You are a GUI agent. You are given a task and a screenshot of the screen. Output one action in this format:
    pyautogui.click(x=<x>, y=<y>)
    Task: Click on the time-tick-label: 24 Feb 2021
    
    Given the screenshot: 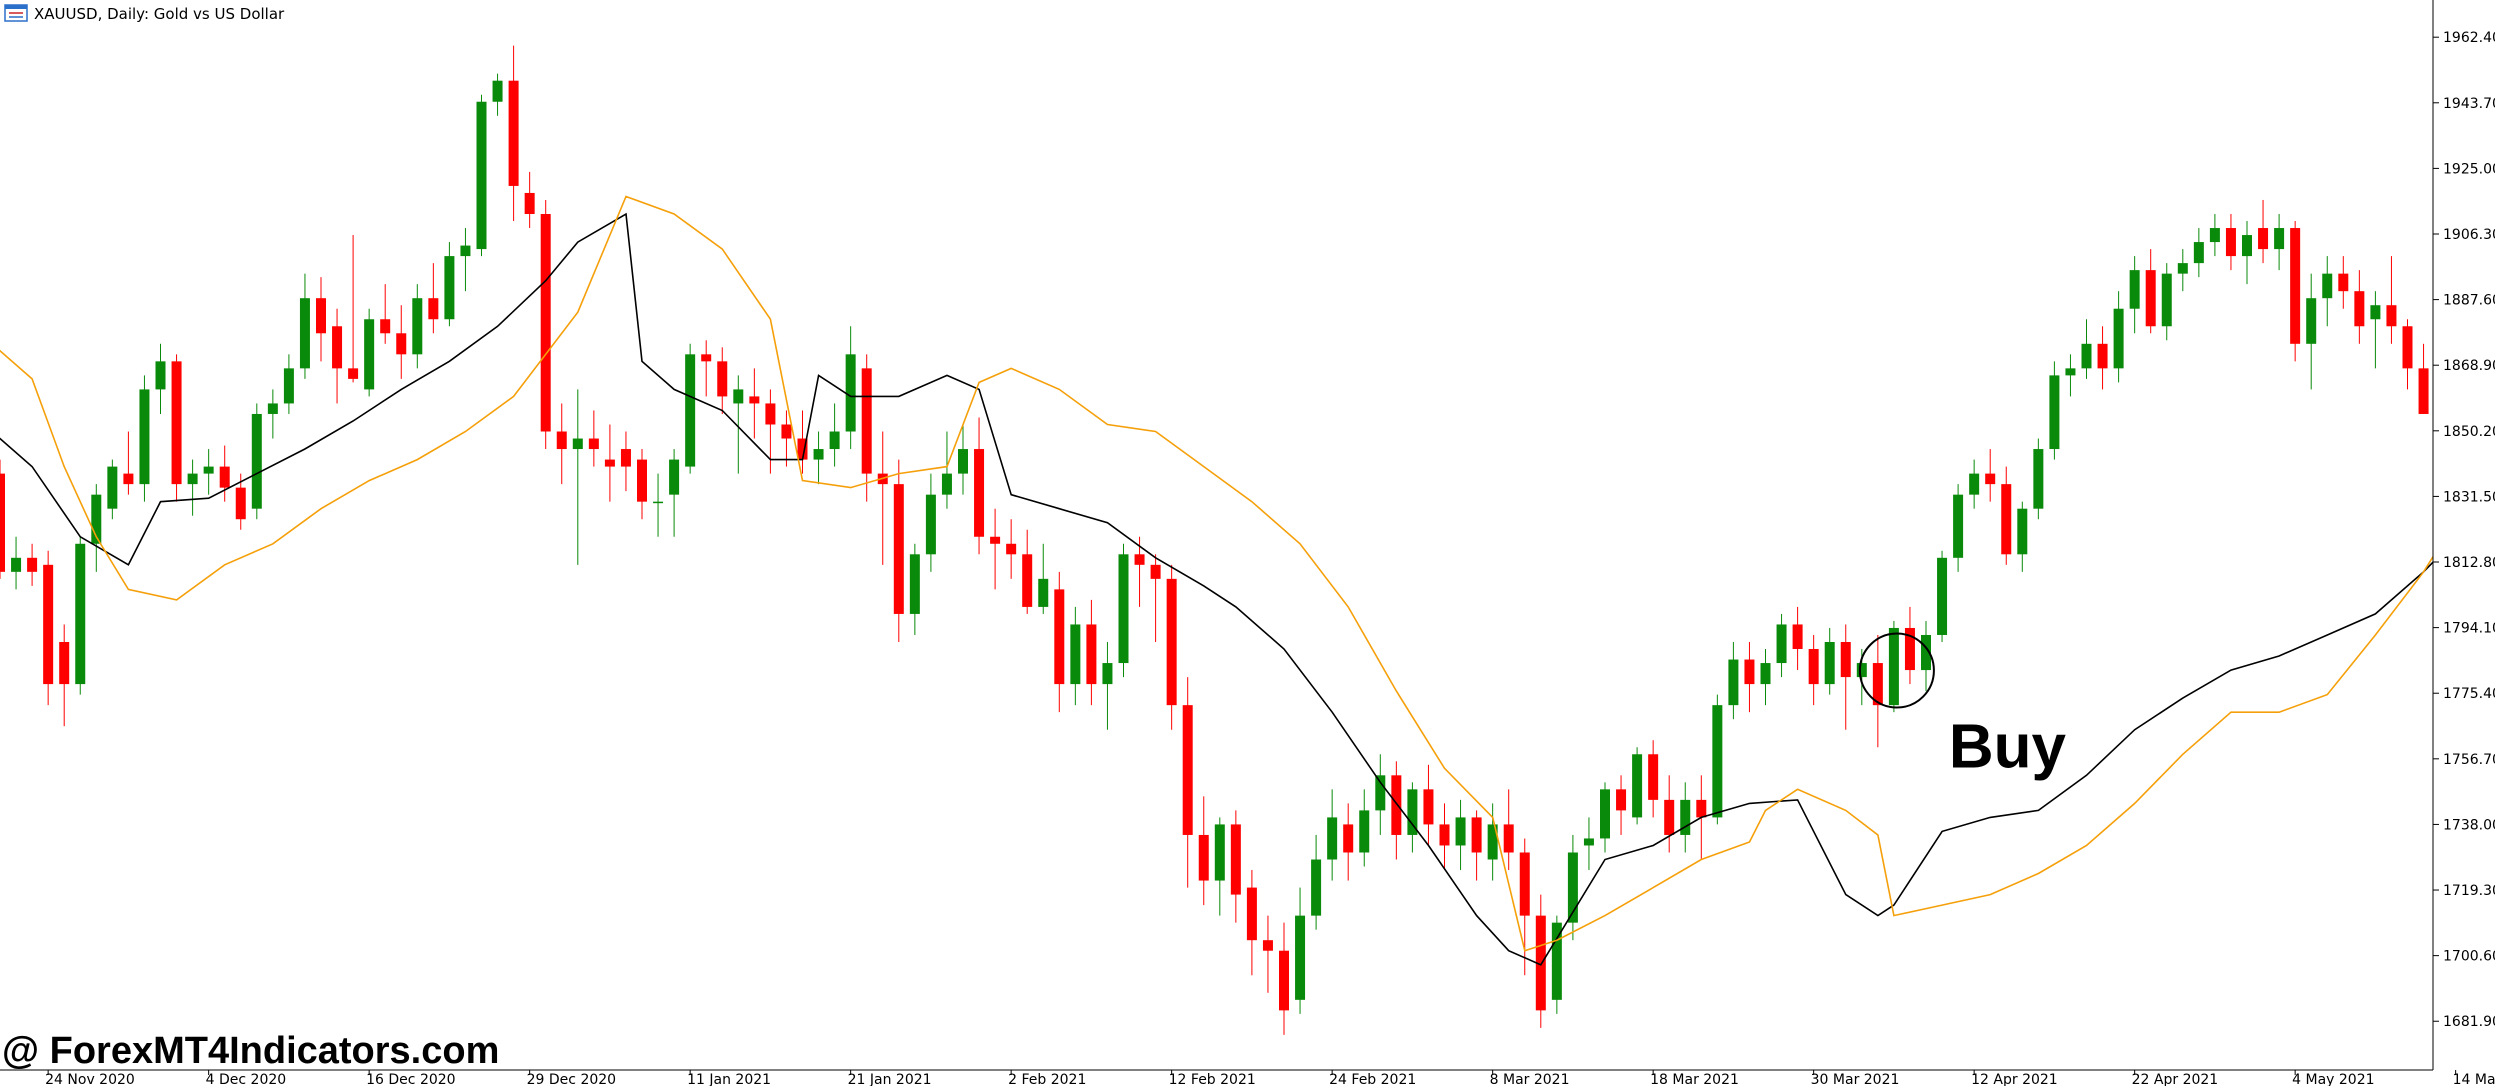 What is the action you would take?
    pyautogui.click(x=1372, y=1079)
    